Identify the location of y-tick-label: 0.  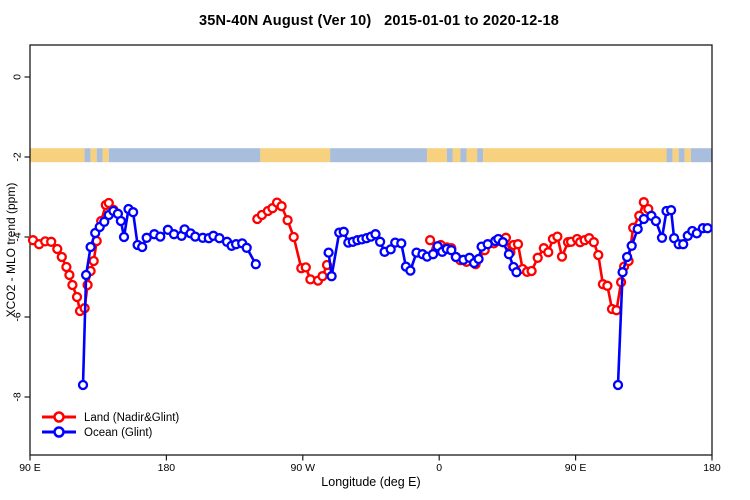
(18, 77).